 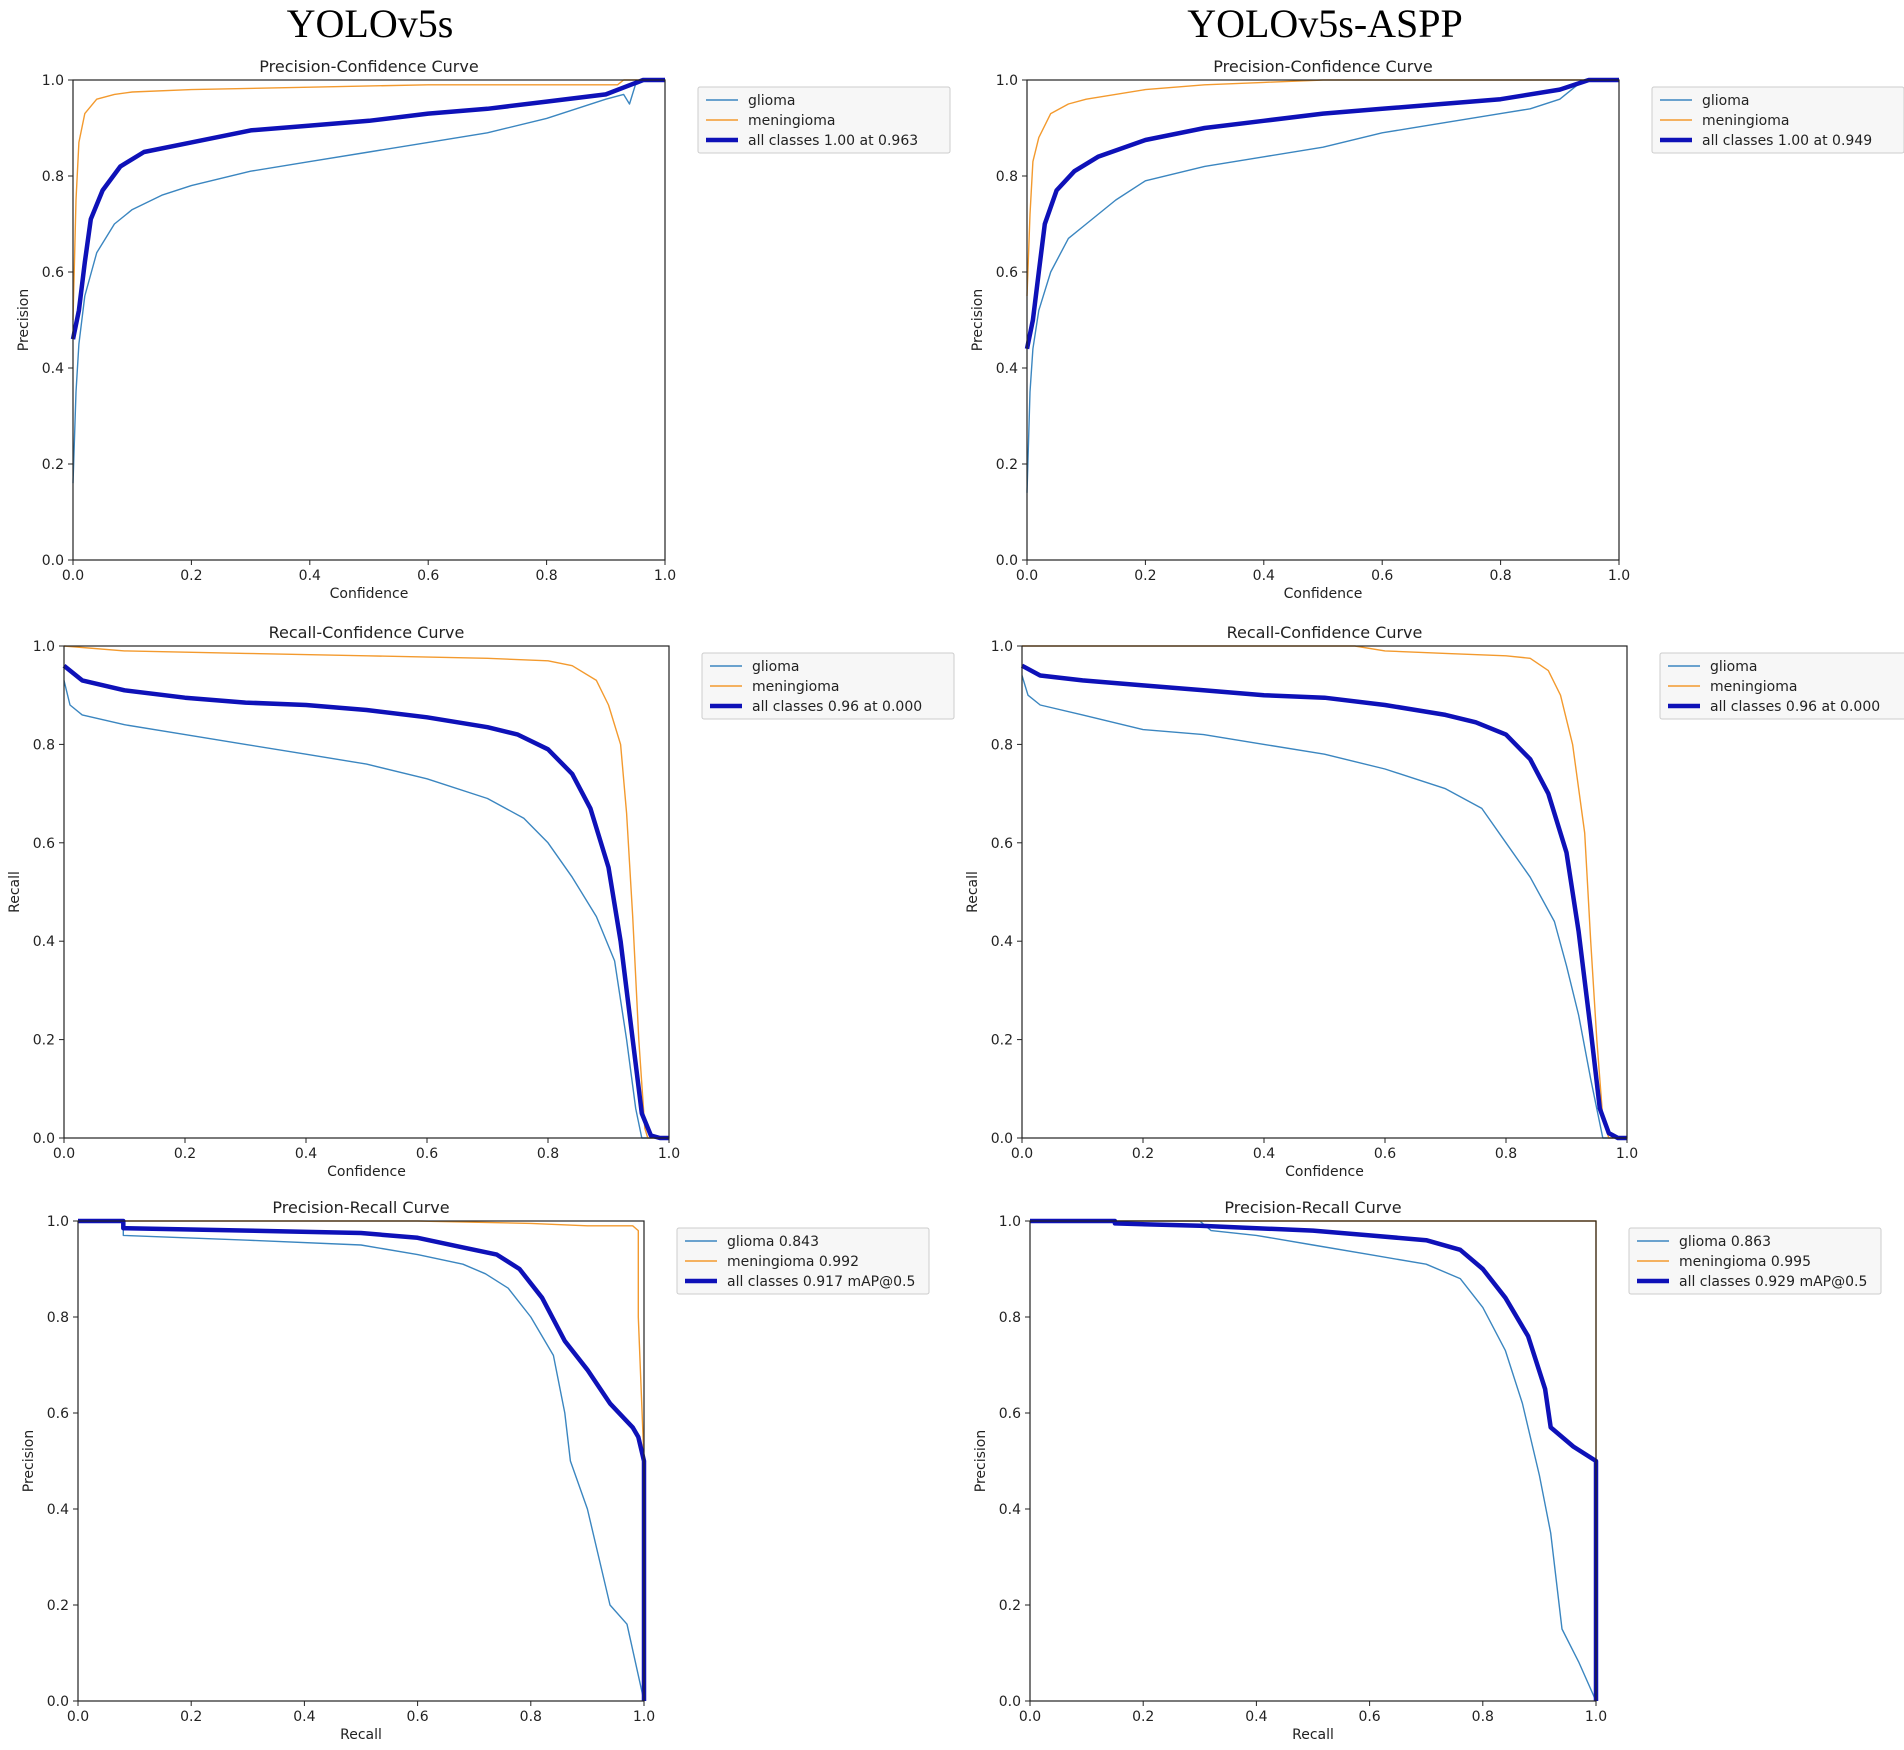 What do you see at coordinates (1313, 1735) in the screenshot?
I see `x-axis-label: Recall` at bounding box center [1313, 1735].